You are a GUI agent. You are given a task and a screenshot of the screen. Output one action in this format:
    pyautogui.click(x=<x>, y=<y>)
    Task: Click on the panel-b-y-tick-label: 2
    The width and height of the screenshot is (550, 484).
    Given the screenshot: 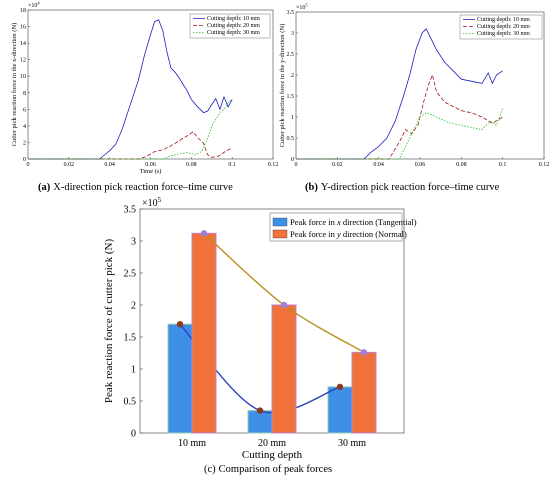 What is the action you would take?
    pyautogui.click(x=292, y=76)
    